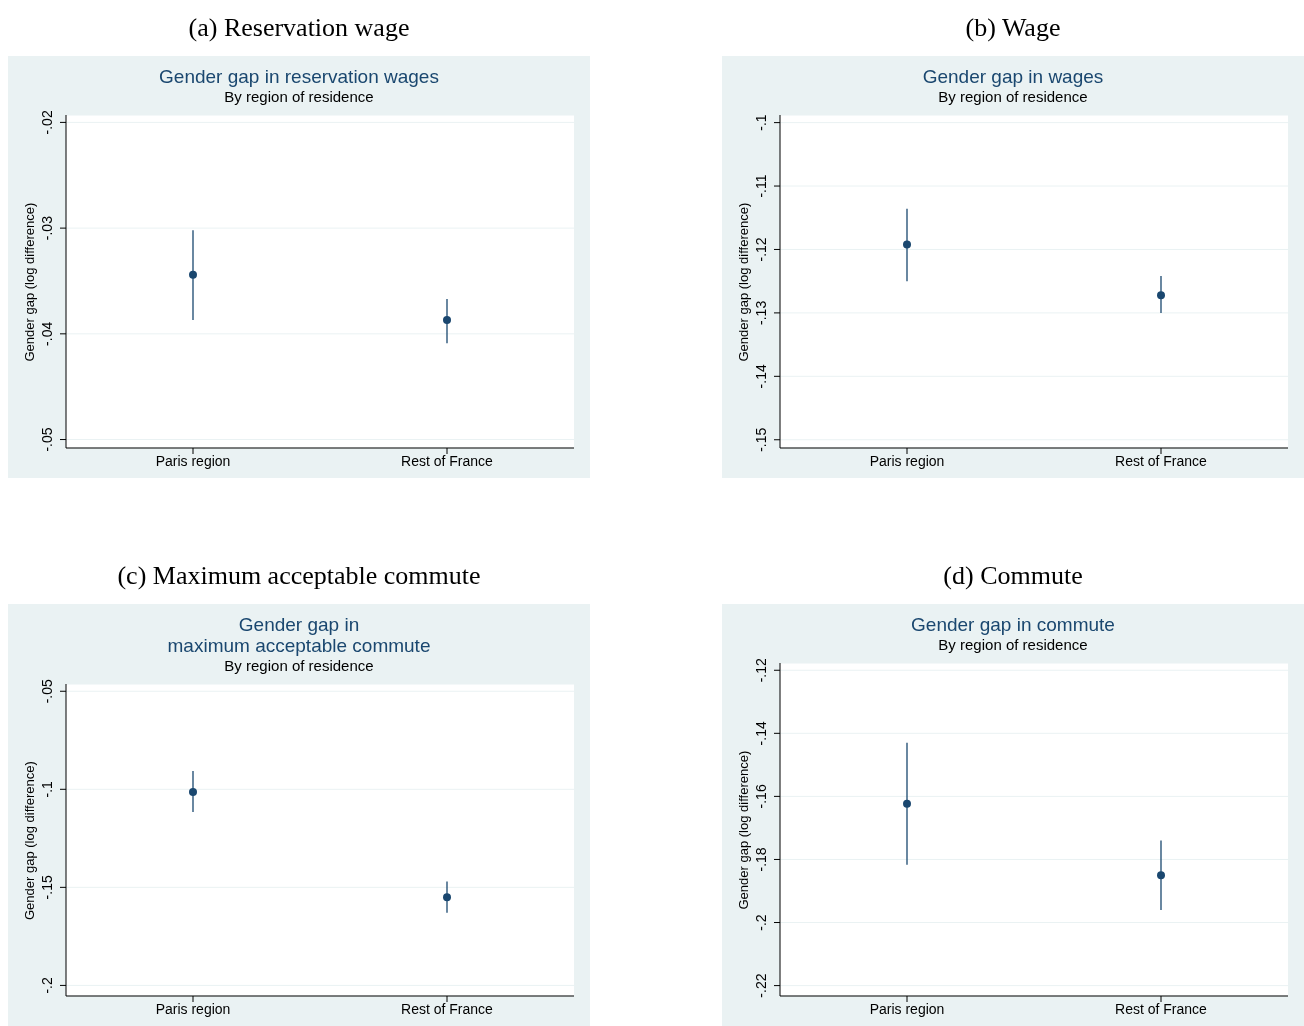 The width and height of the screenshot is (1304, 1026). What do you see at coordinates (1013, 624) in the screenshot?
I see `chart-title: Gender gap in commute` at bounding box center [1013, 624].